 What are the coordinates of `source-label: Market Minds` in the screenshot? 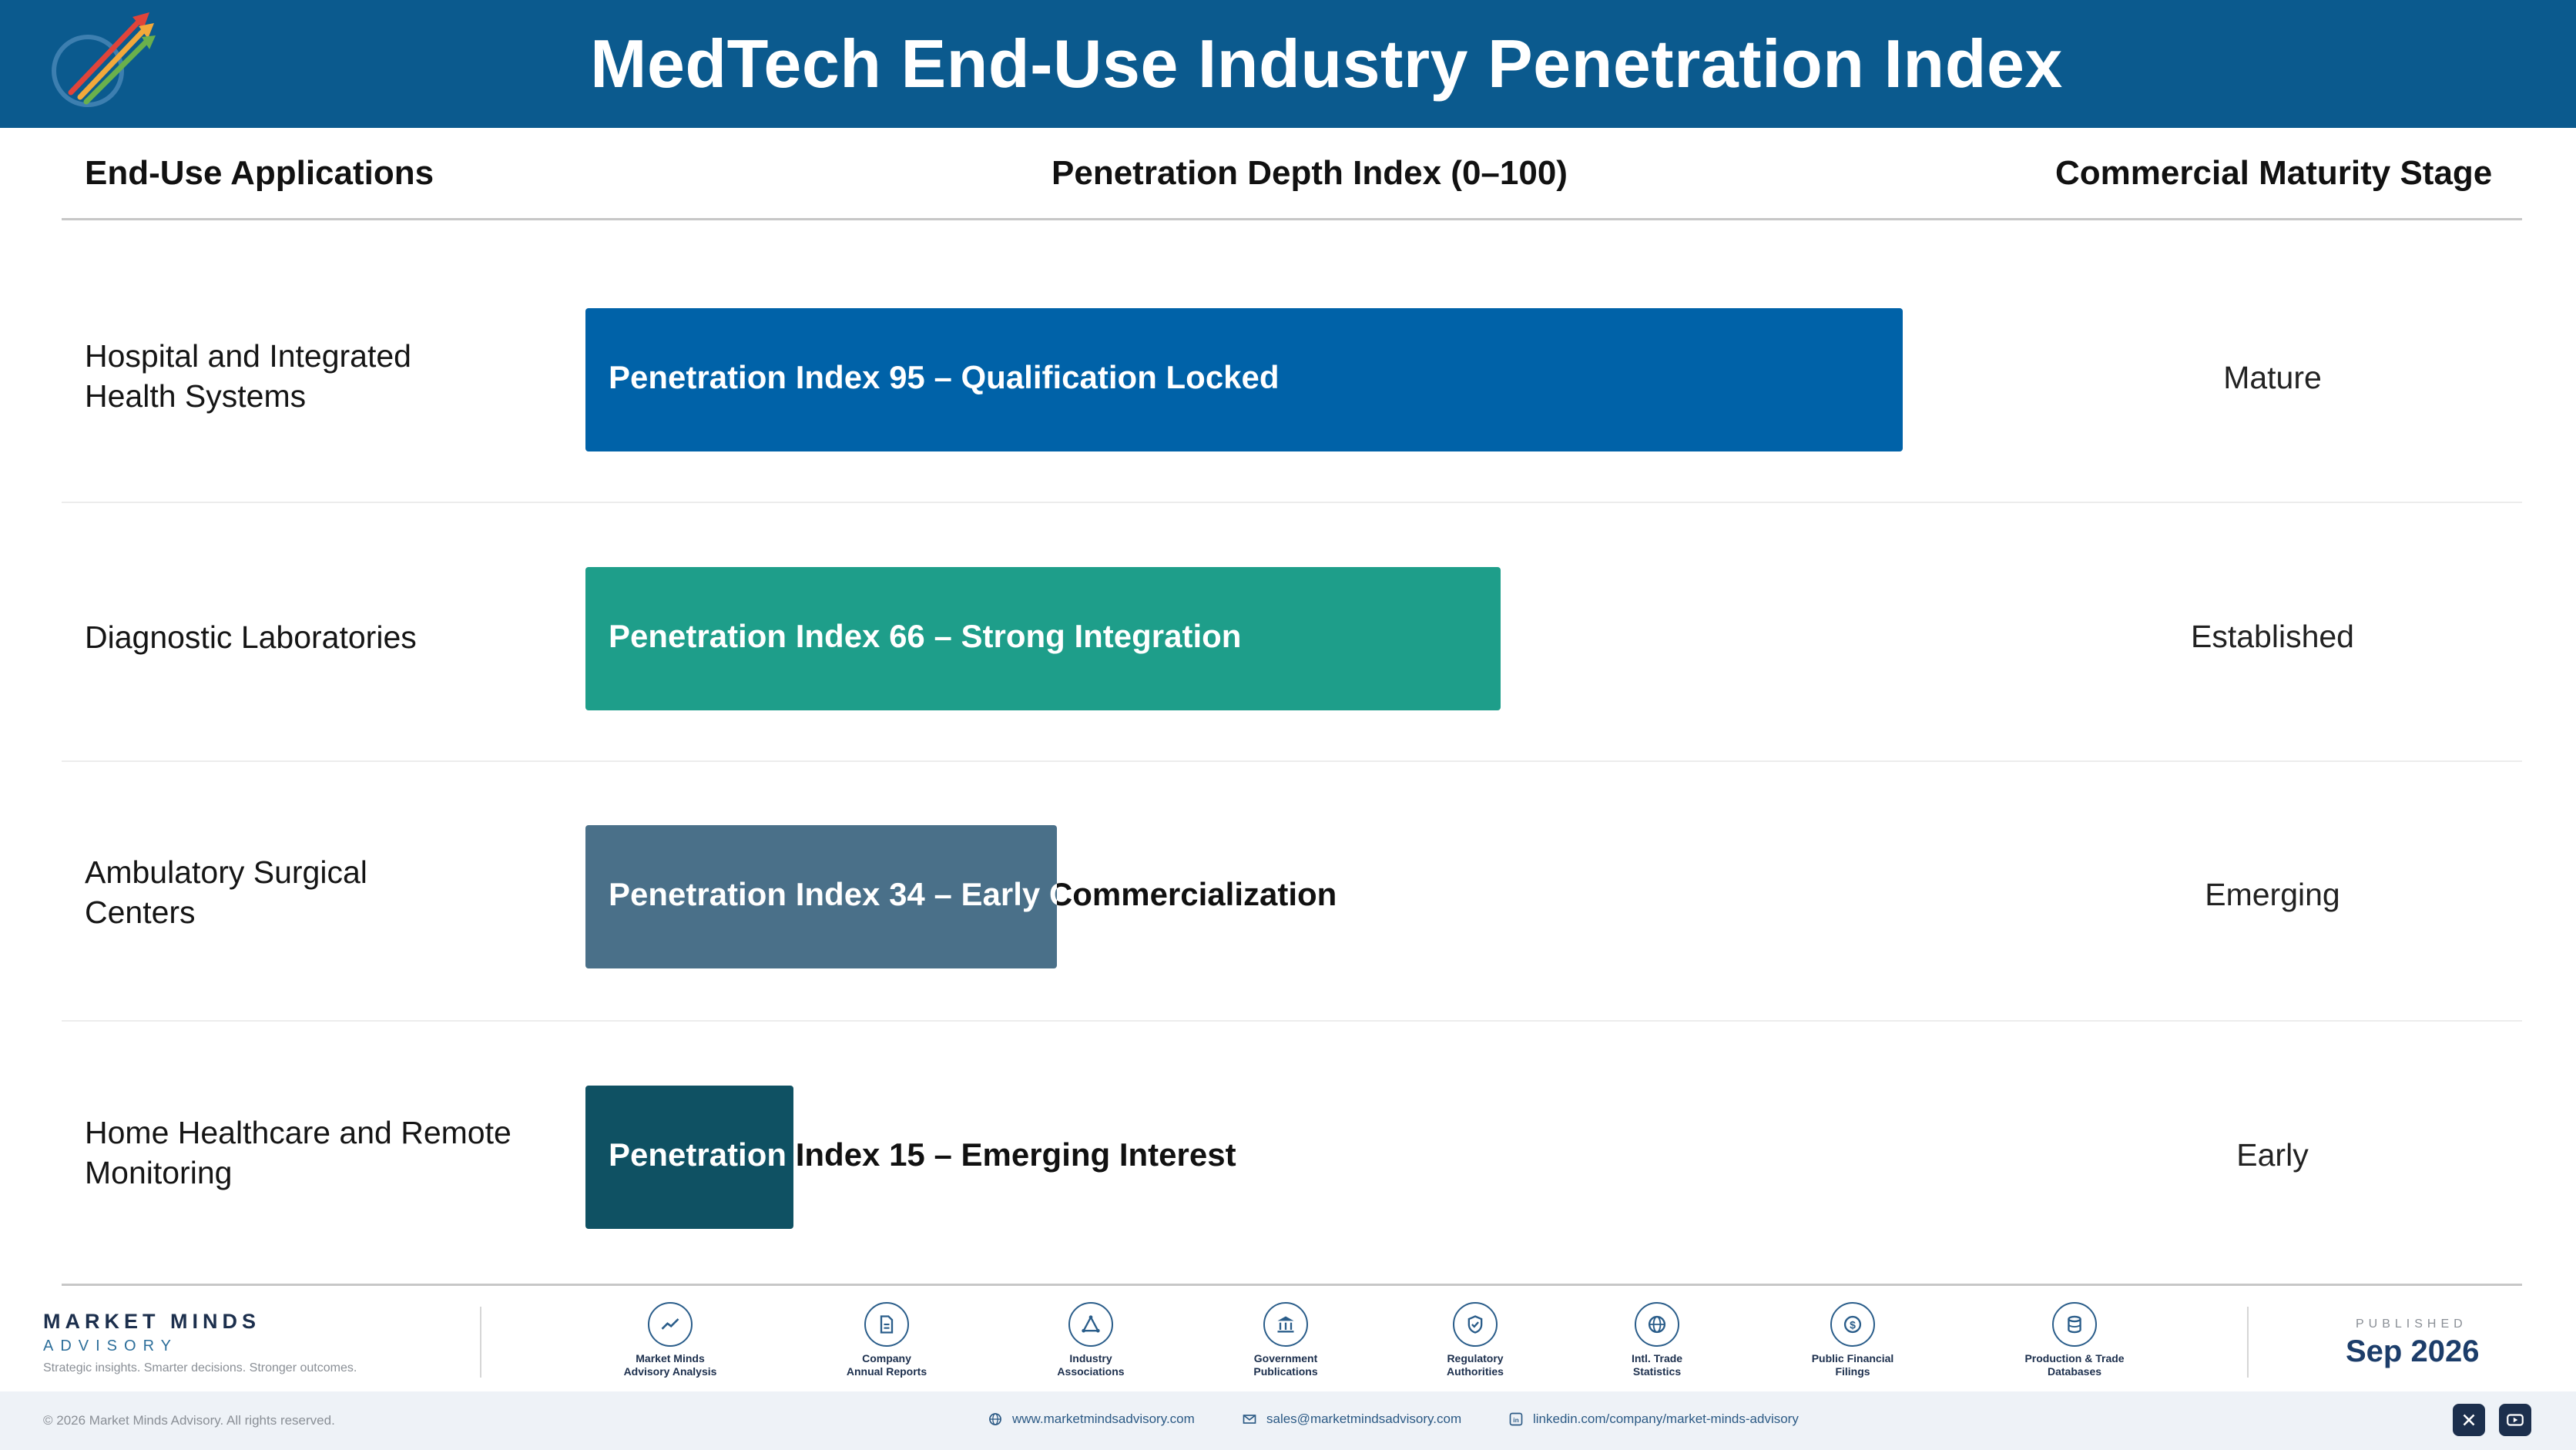 It's located at (670, 1358).